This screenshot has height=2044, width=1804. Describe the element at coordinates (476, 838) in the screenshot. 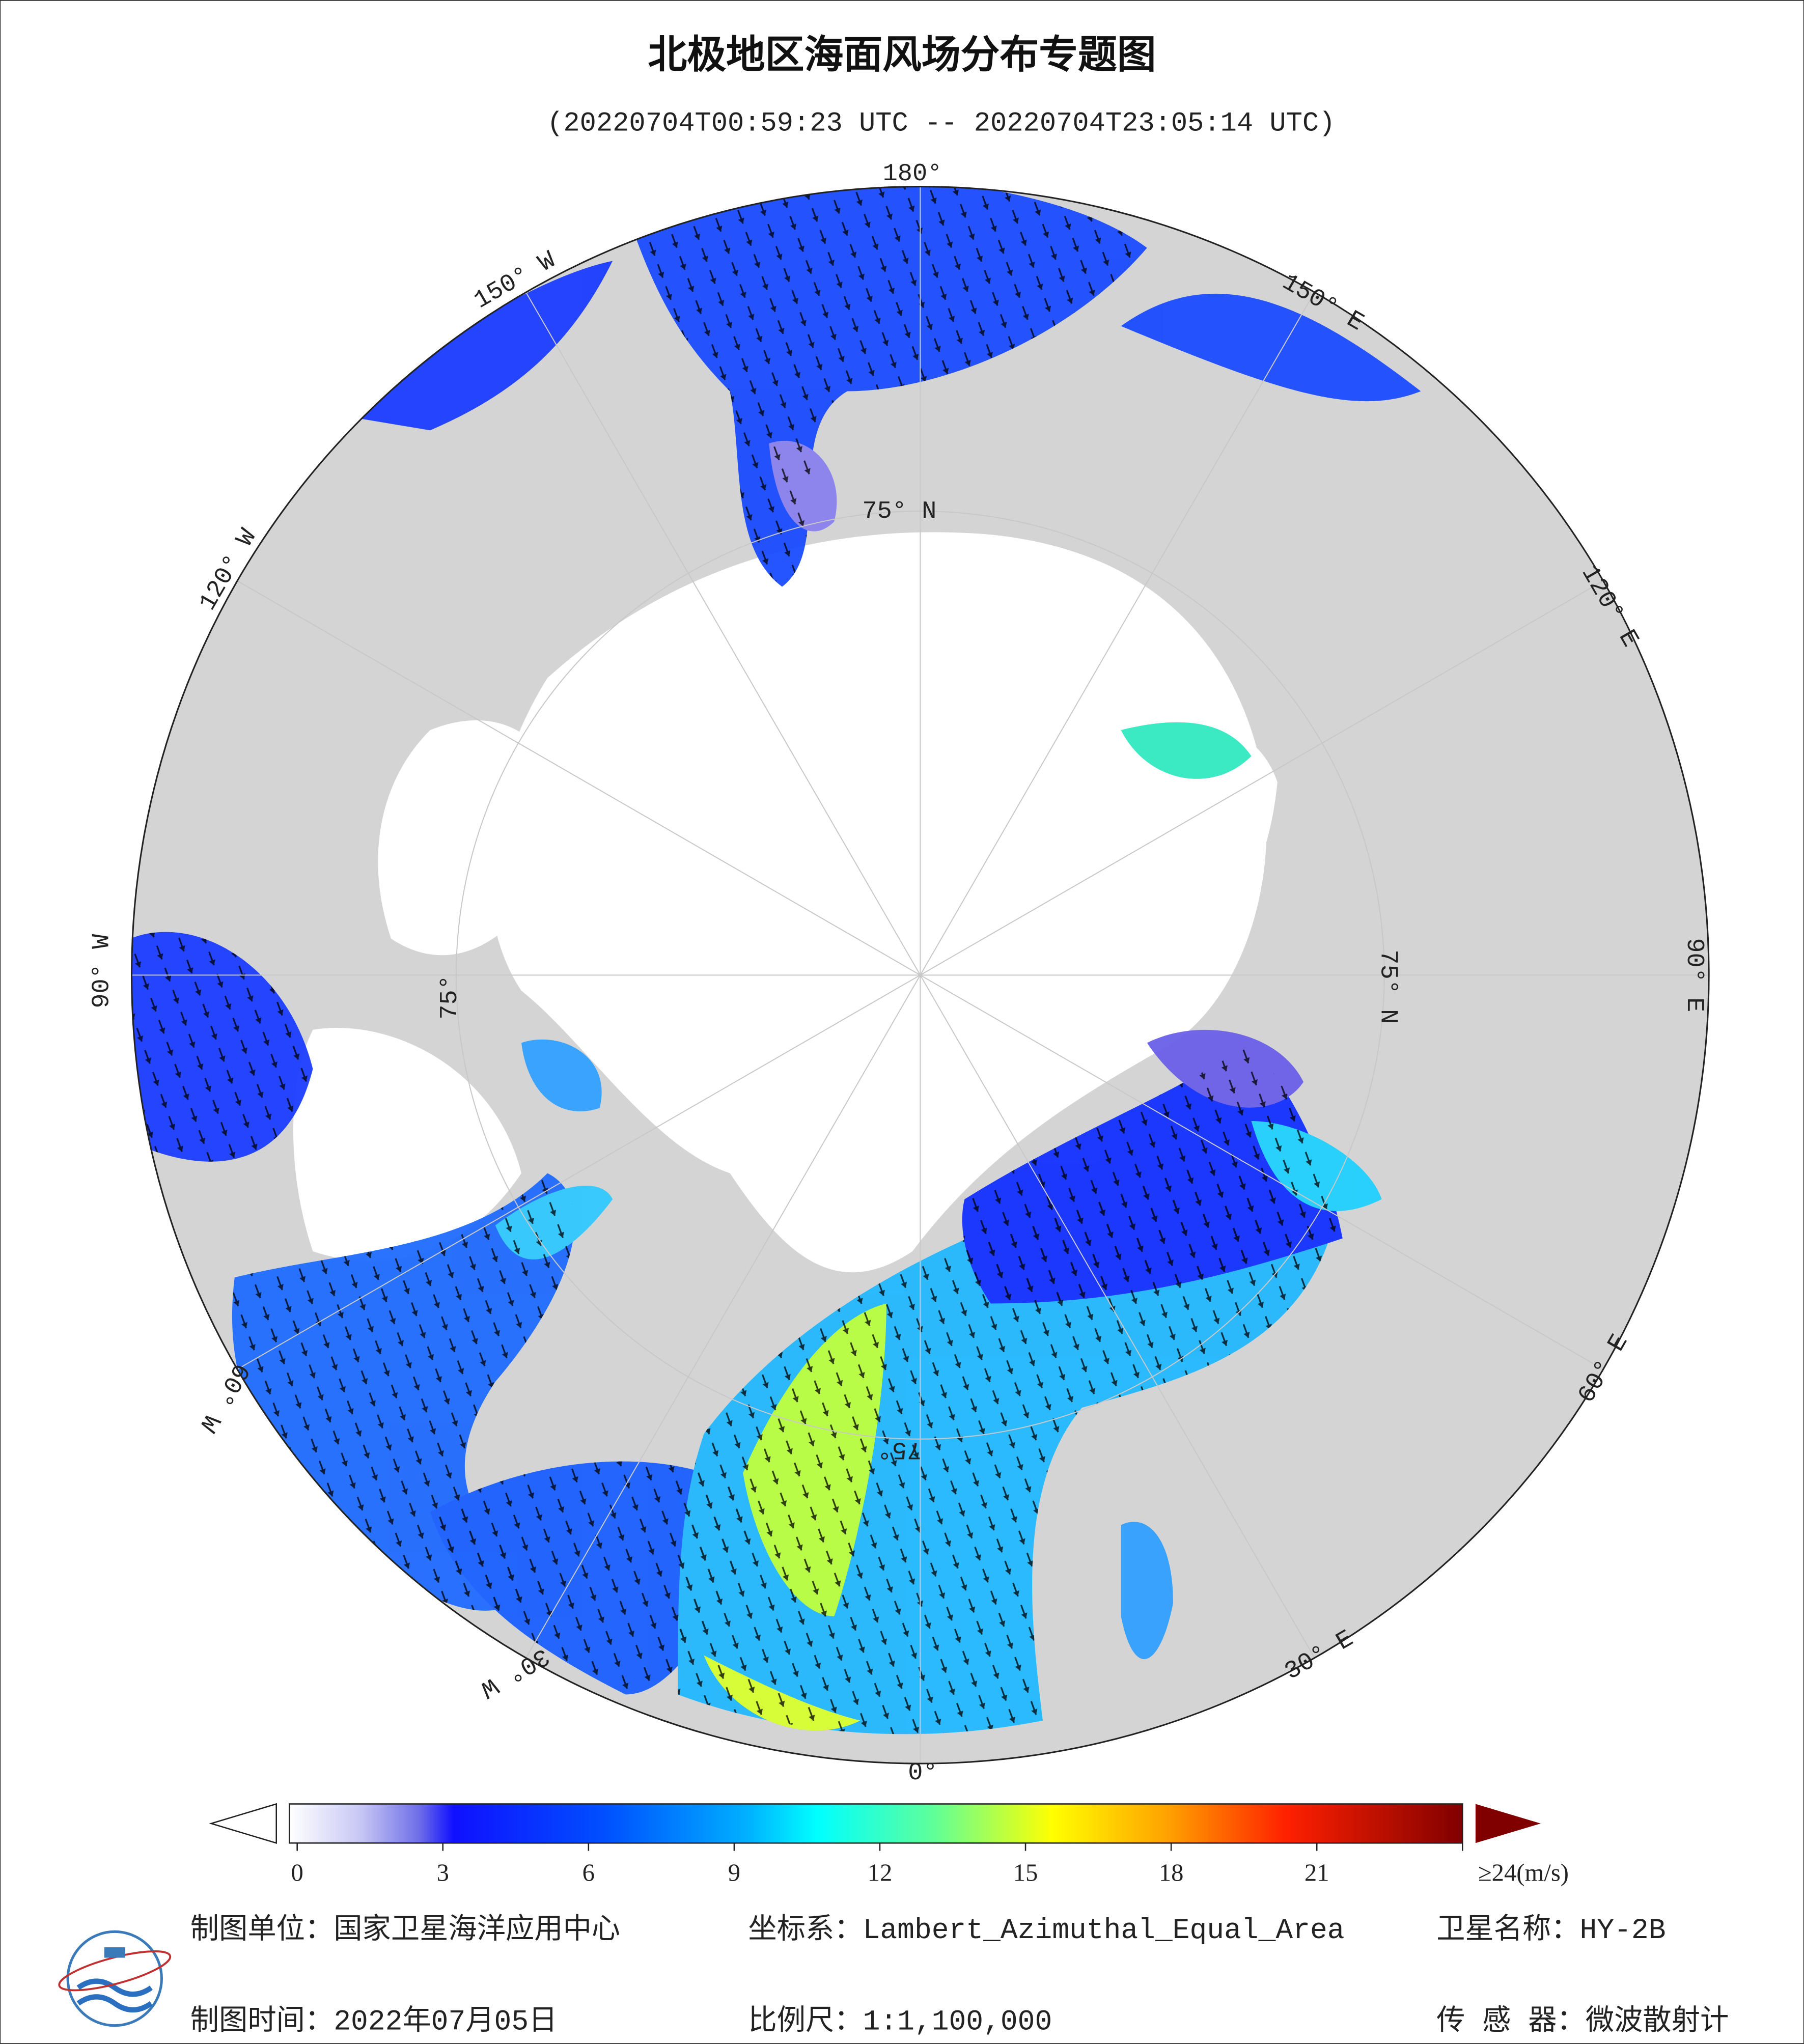

I see `archipelago-water` at that location.